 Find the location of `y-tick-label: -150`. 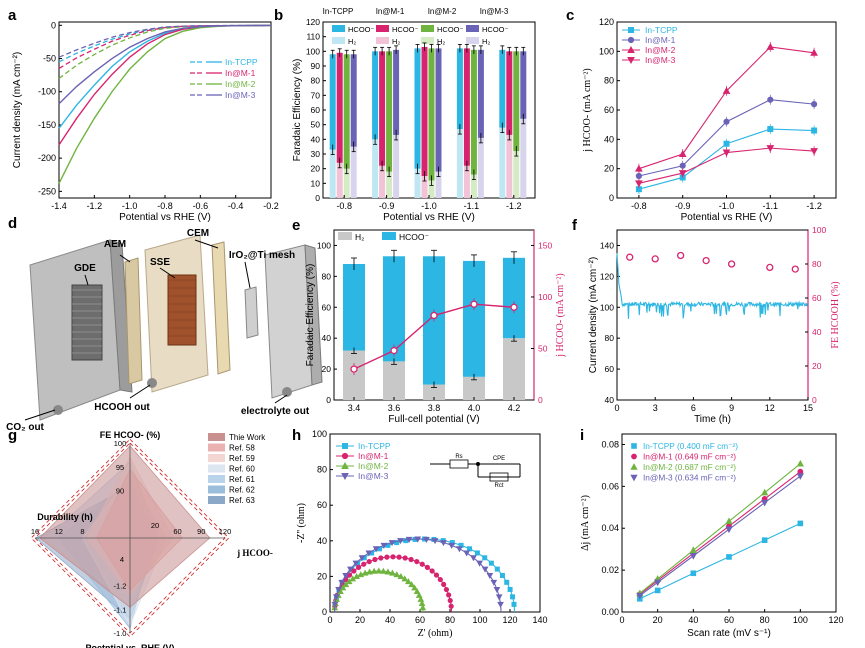

y-tick-label: -150 is located at coordinates (47, 125).